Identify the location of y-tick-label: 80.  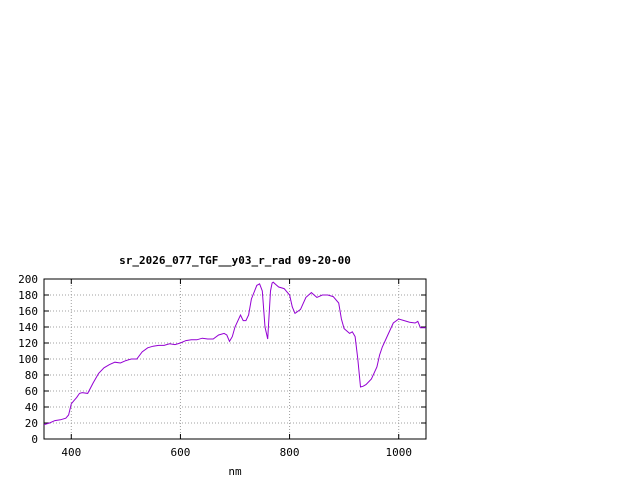
(31, 375).